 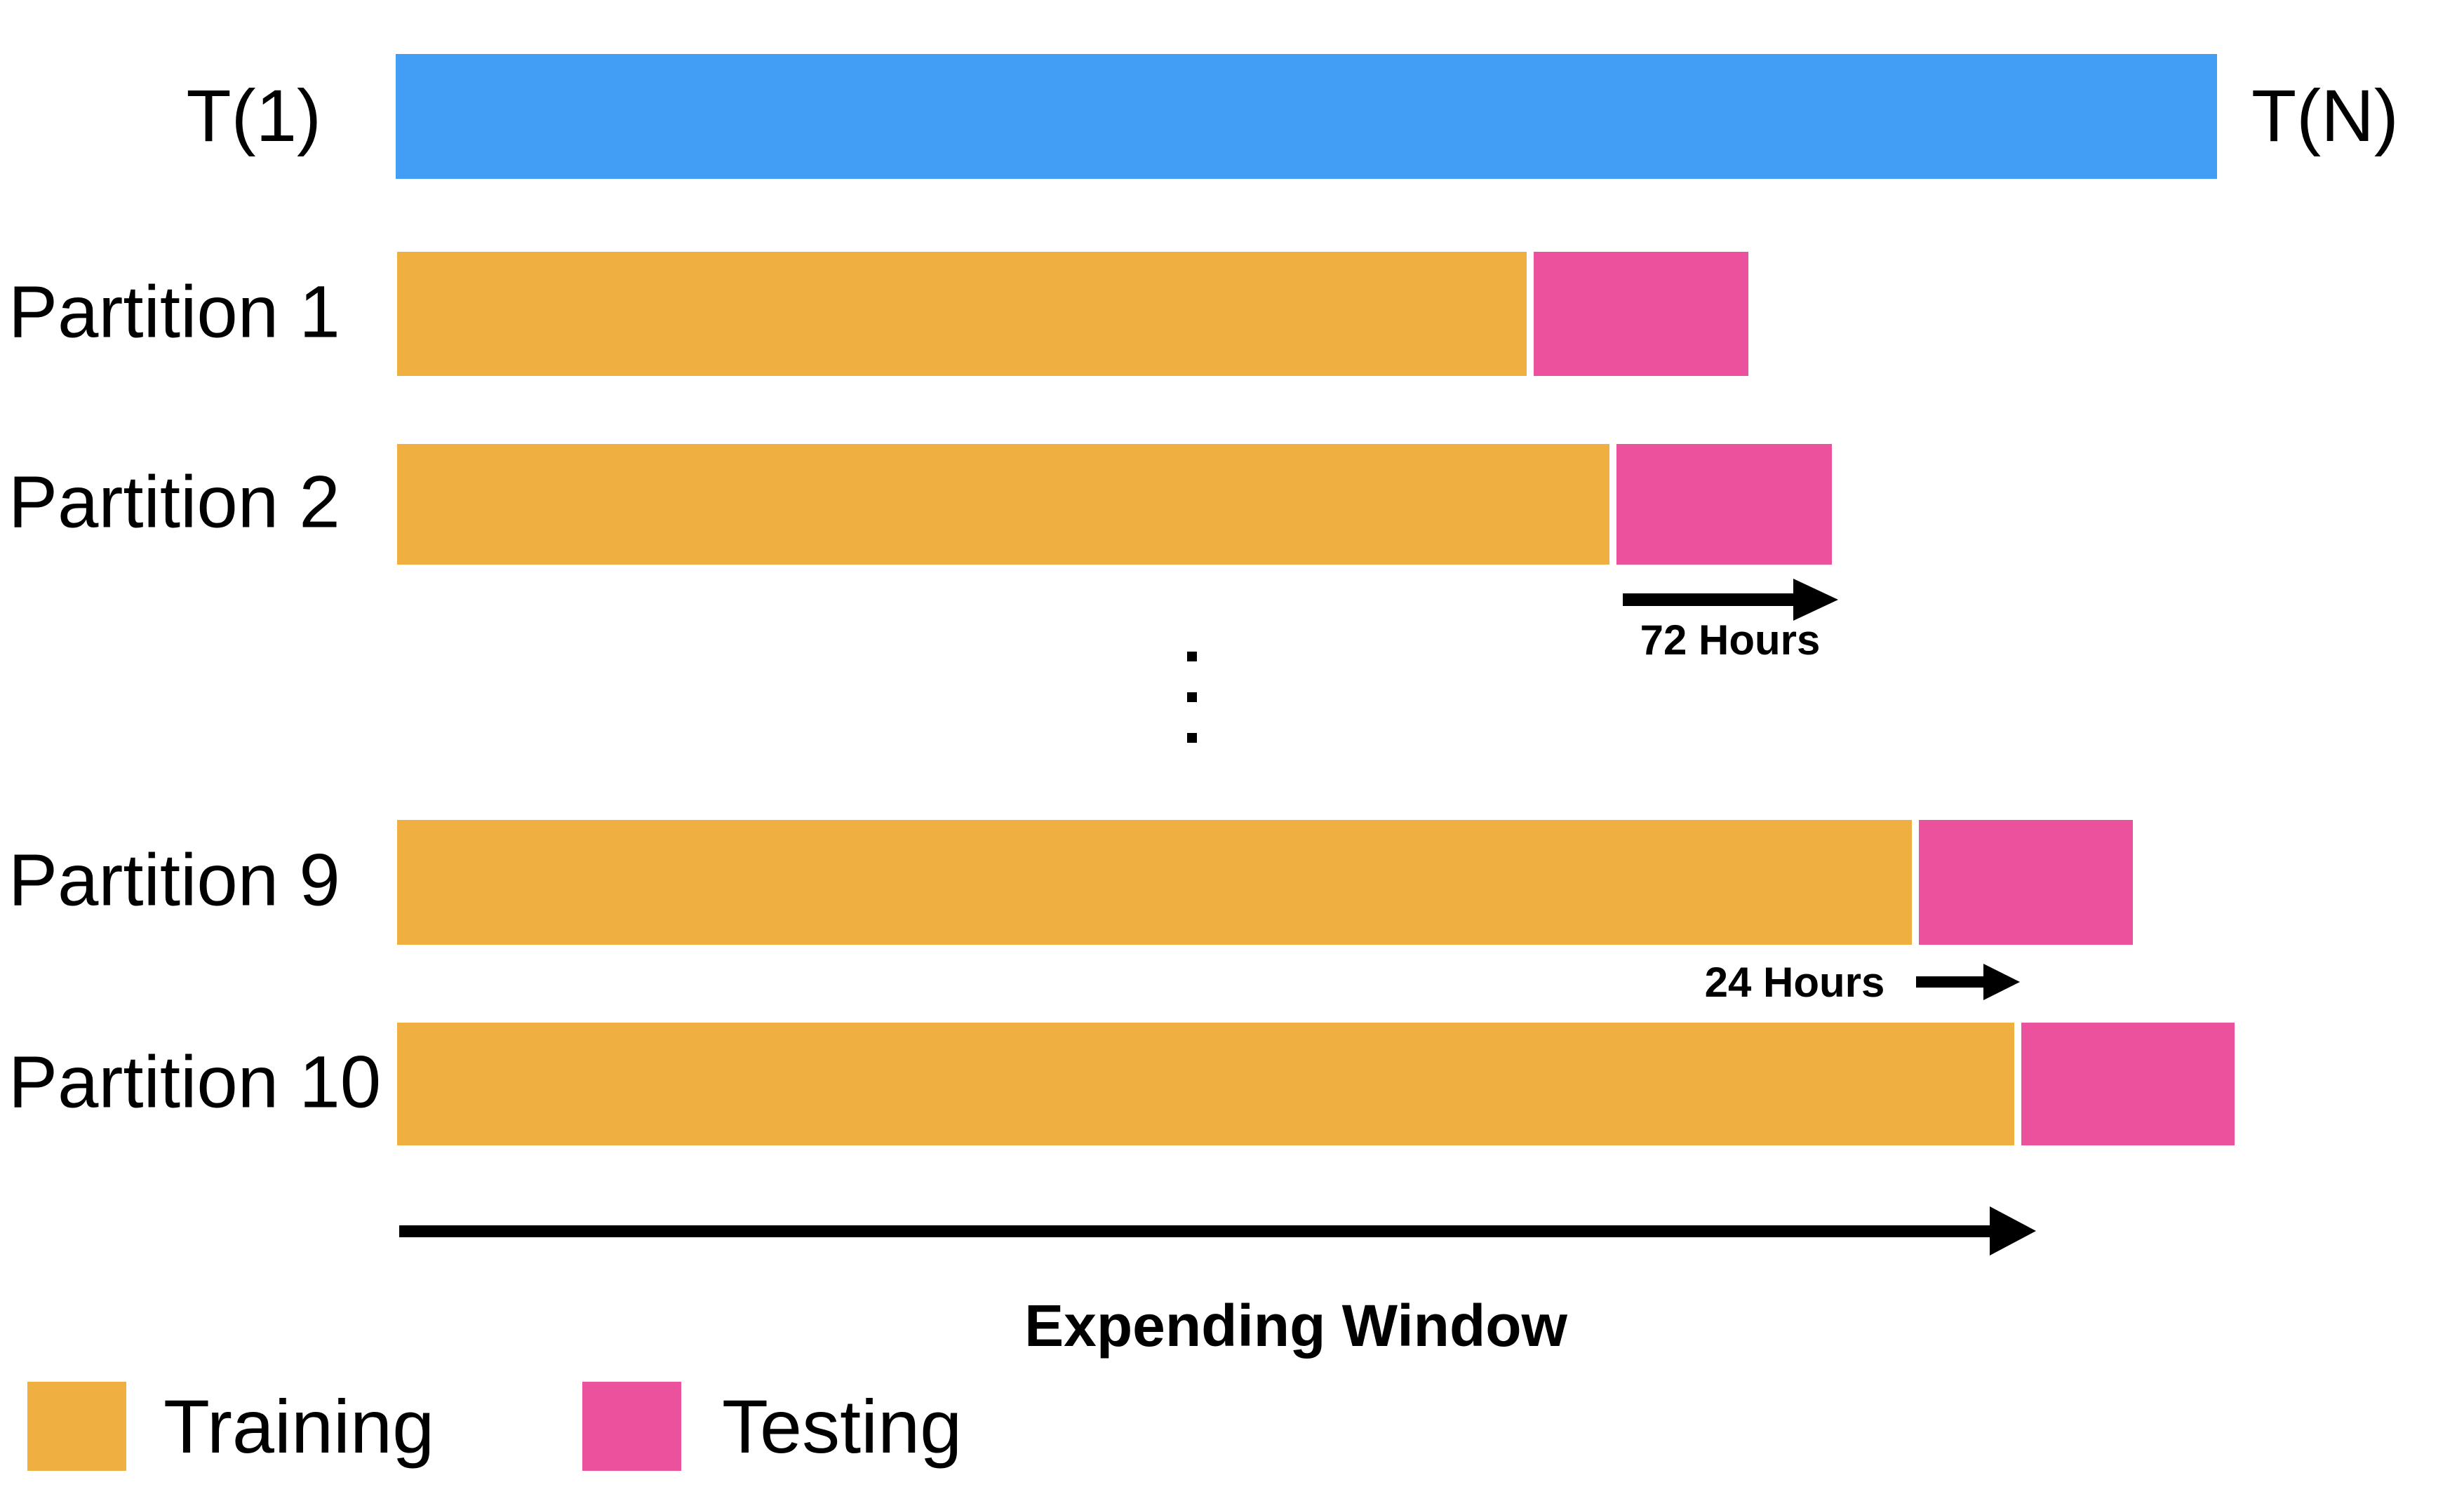 I want to click on annotation-24-hours: 24 Hours, so click(x=1794, y=982).